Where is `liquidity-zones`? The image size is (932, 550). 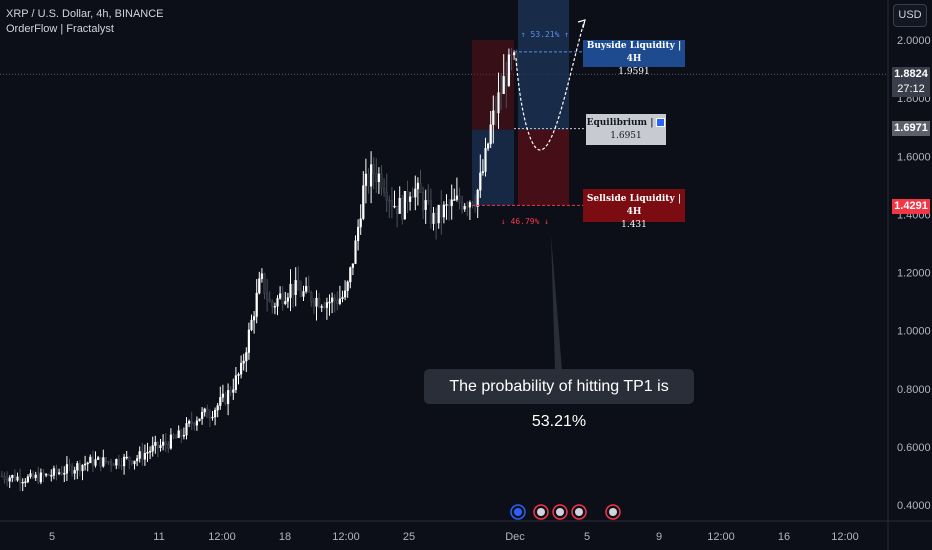
liquidity-zones is located at coordinates (520, 103).